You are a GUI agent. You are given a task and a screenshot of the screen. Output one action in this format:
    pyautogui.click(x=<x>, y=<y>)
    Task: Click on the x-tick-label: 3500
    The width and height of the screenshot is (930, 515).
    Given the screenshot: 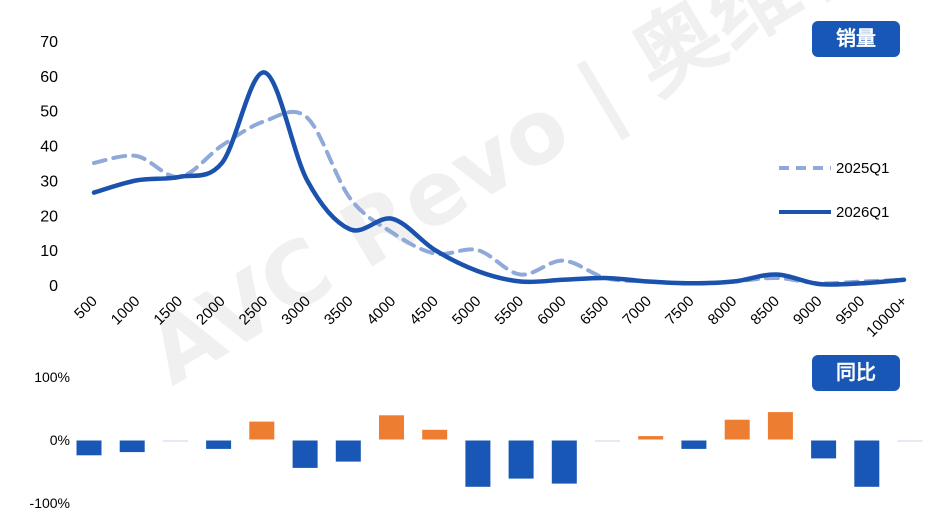 What is the action you would take?
    pyautogui.click(x=339, y=311)
    